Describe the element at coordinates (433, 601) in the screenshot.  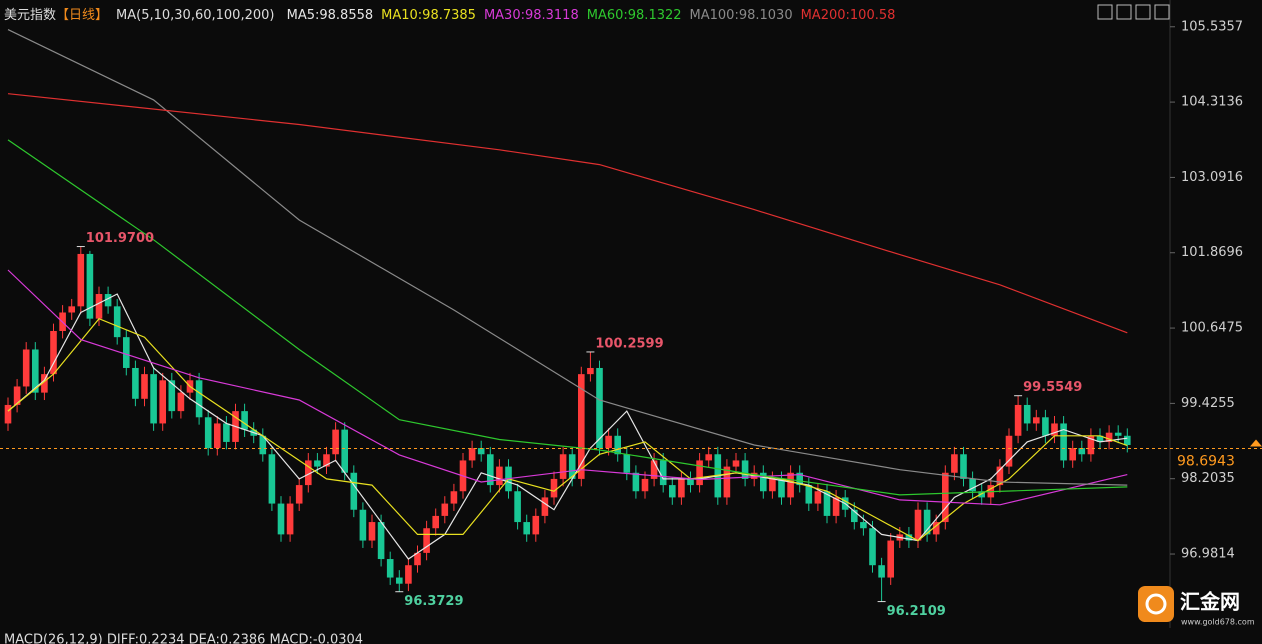
I see `extreme-label: 96.3729` at that location.